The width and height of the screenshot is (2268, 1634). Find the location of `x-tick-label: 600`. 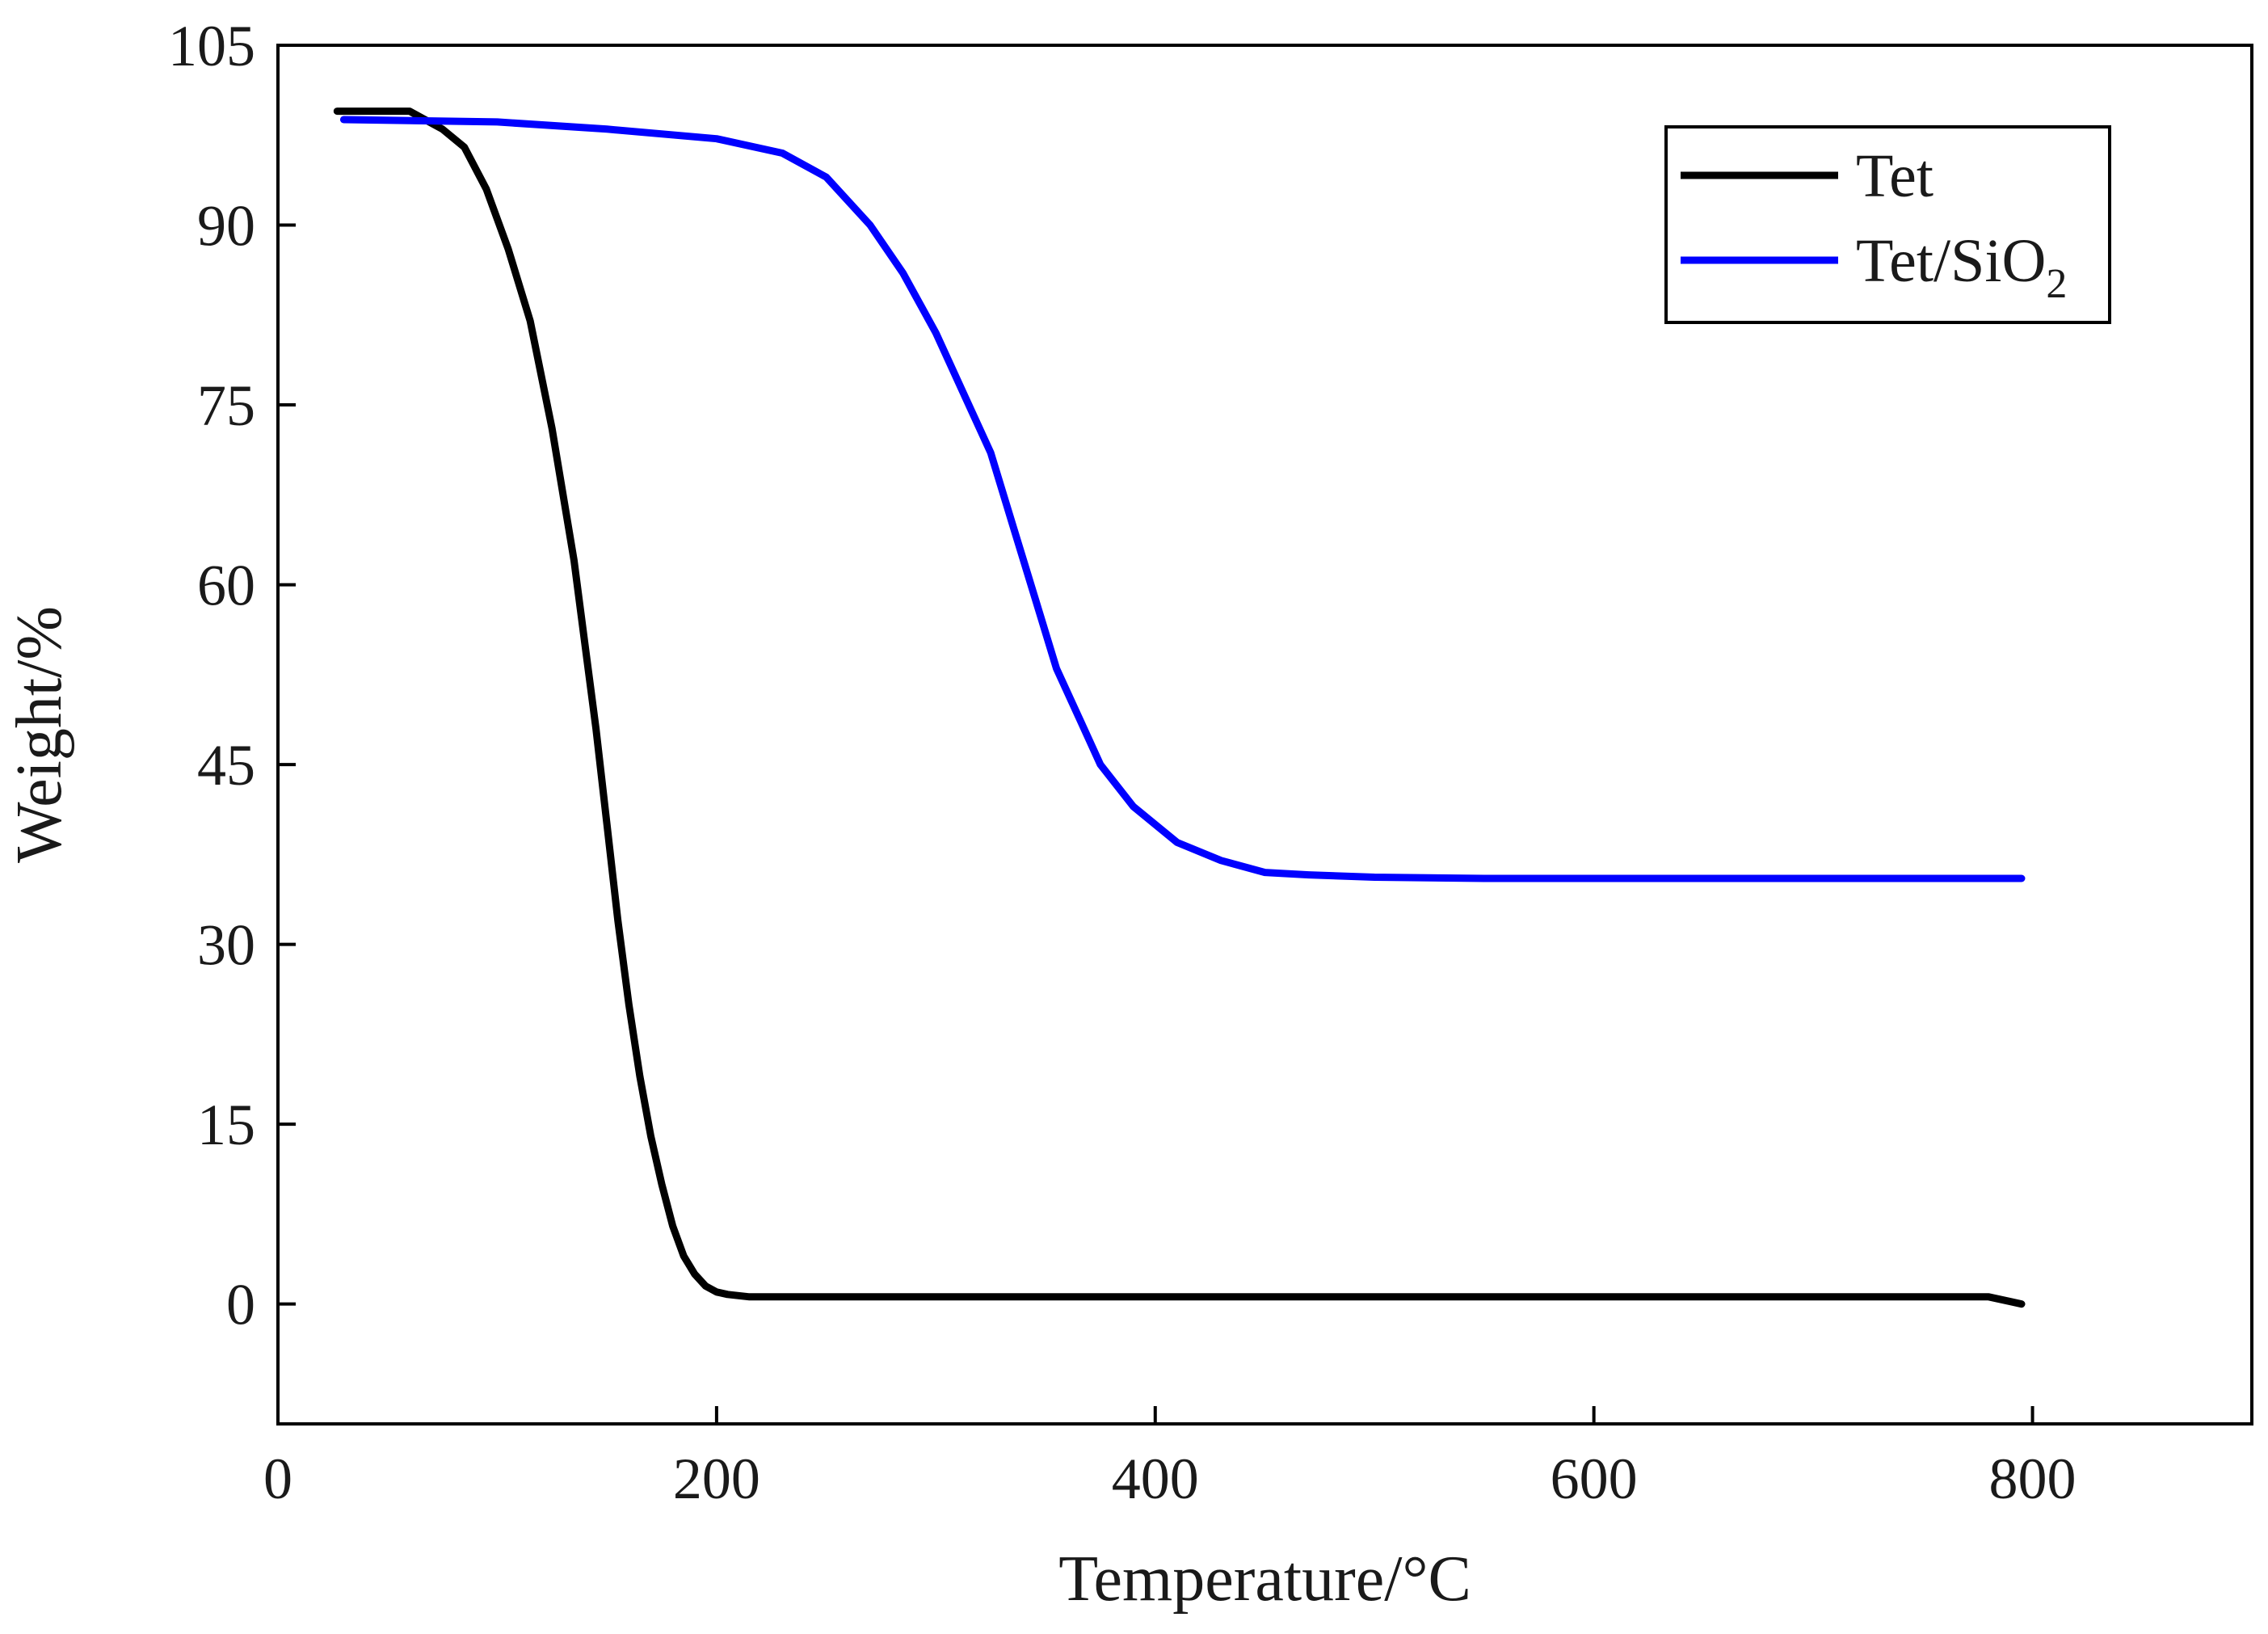

x-tick-label: 600 is located at coordinates (1594, 1479).